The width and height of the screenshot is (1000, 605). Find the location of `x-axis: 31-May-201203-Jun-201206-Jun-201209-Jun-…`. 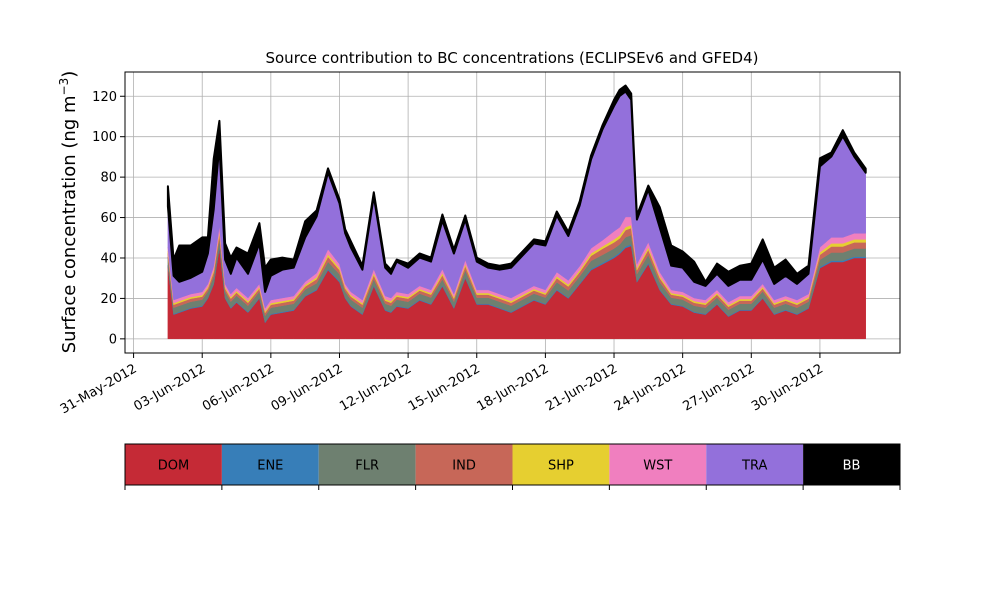

x-axis: 31-May-201203-Jun-201206-Jun-201209-Jun-… is located at coordinates (442, 385).